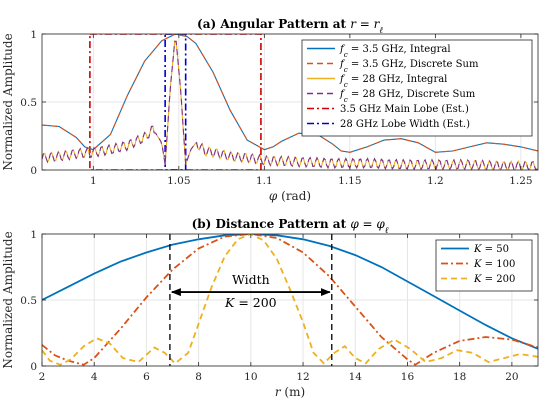  What do you see at coordinates (356, 377) in the screenshot?
I see `x-tick-label: 14` at bounding box center [356, 377].